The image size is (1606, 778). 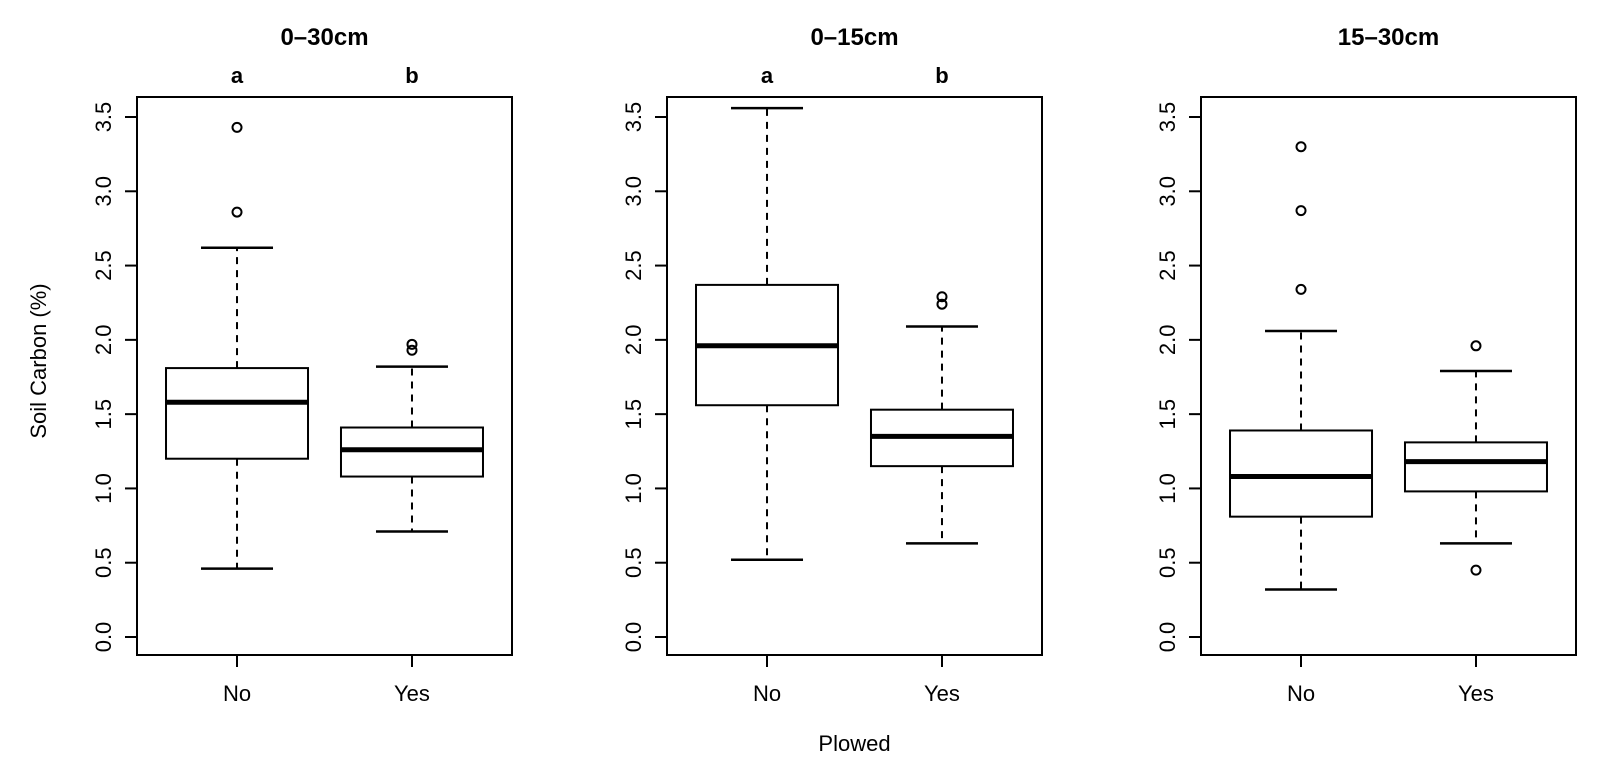 What do you see at coordinates (38, 360) in the screenshot?
I see `y-axis-label: Soil Carbon (%)` at bounding box center [38, 360].